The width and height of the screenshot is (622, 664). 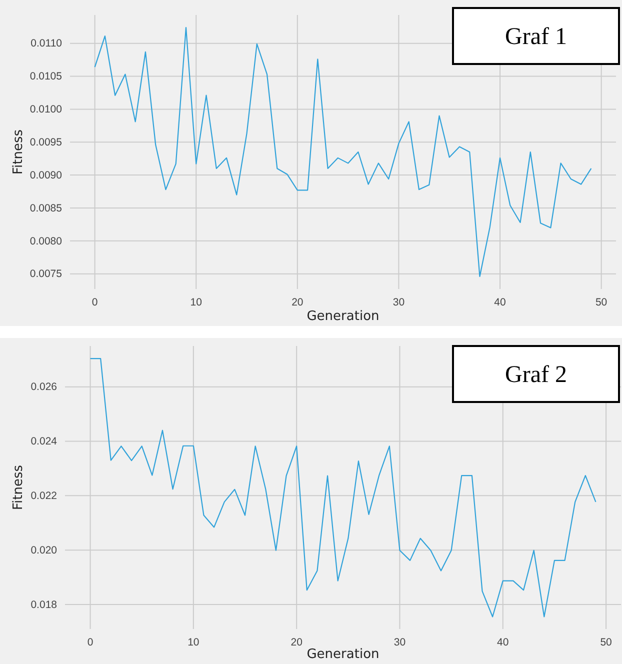 I want to click on annotation: Graf 1, so click(x=536, y=37).